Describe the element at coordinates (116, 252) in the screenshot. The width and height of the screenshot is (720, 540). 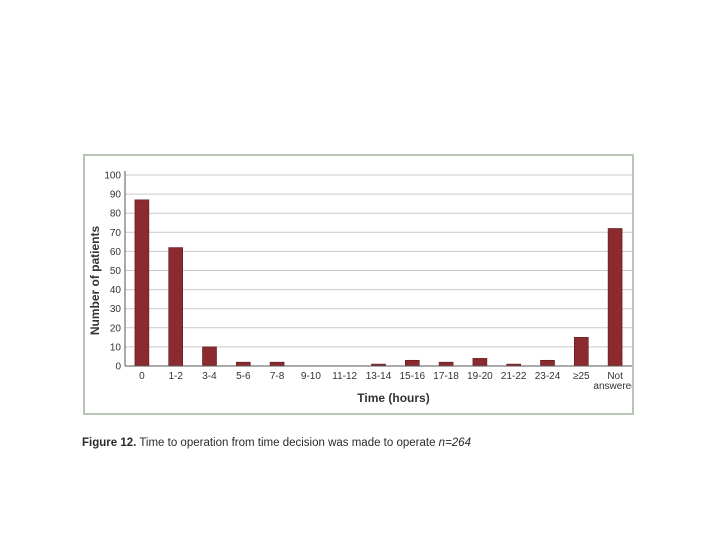
I see `y-tick-label: 60` at that location.